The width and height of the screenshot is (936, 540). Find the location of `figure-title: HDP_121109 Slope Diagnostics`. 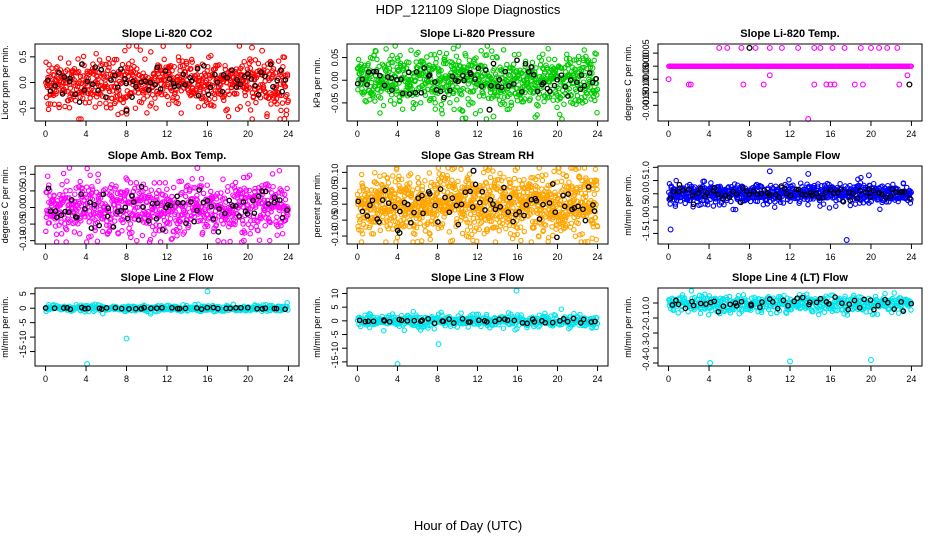

figure-title: HDP_121109 Slope Diagnostics is located at coordinates (468, 9).